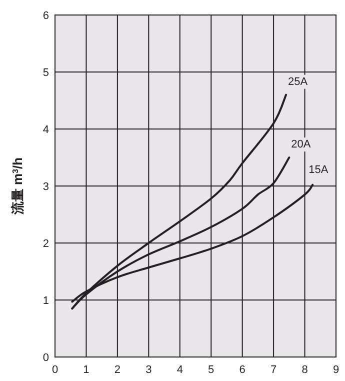  I want to click on y-tick-label: 0, so click(45, 358).